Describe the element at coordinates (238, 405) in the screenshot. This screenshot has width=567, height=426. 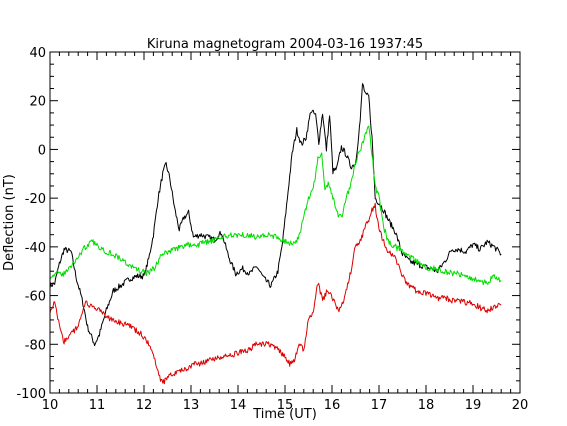
I see `x-tick-label: 14` at that location.